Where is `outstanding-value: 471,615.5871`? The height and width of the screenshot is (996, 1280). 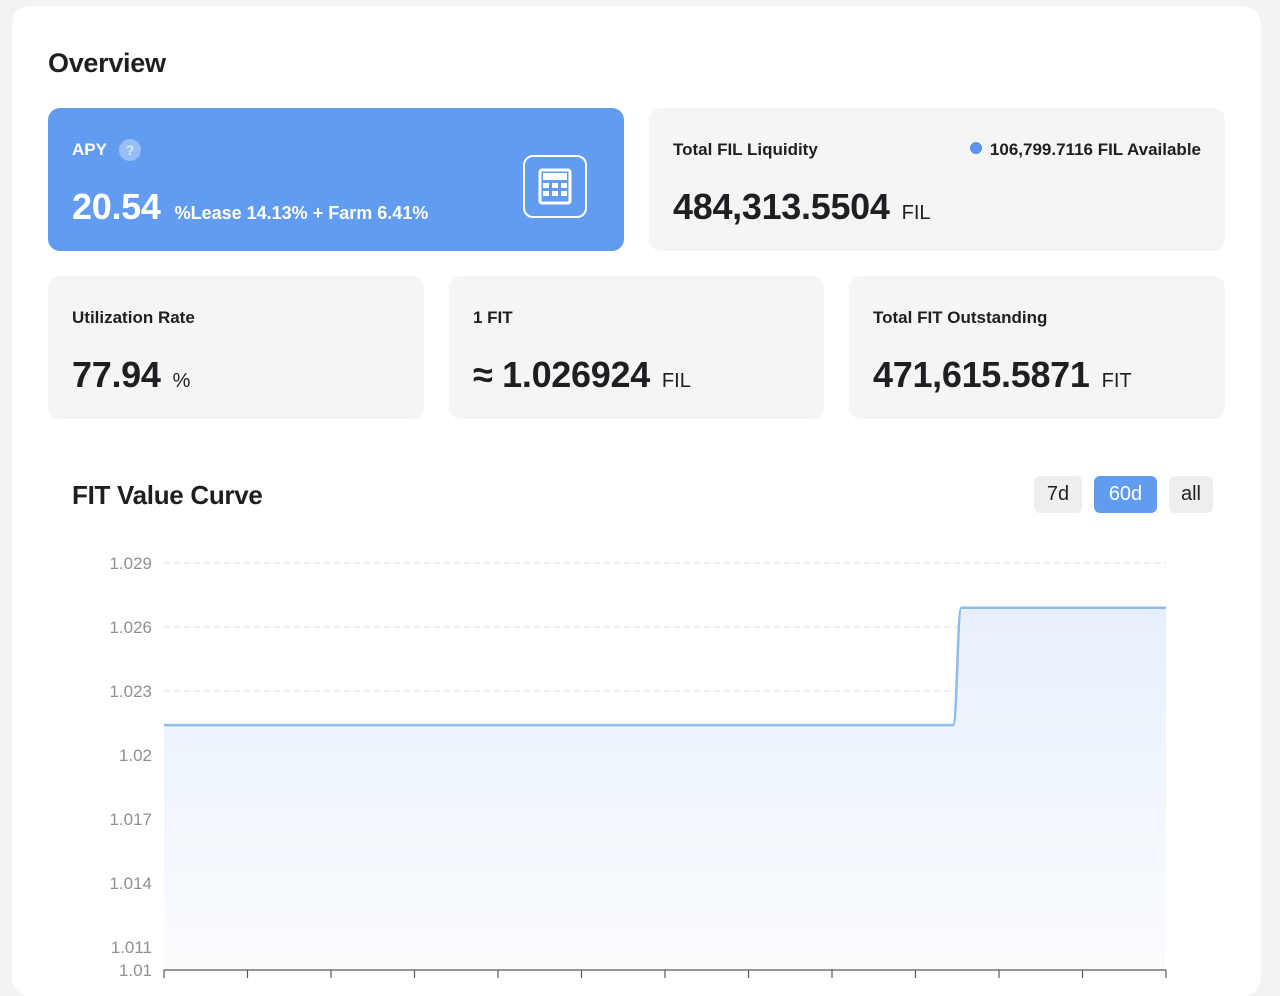 outstanding-value: 471,615.5871 is located at coordinates (981, 374).